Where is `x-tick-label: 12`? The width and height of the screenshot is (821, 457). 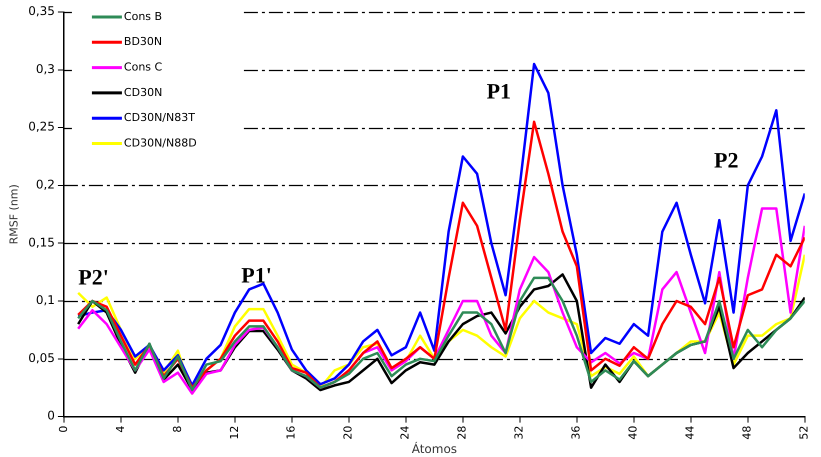 x-tick-label: 12 is located at coordinates (234, 433).